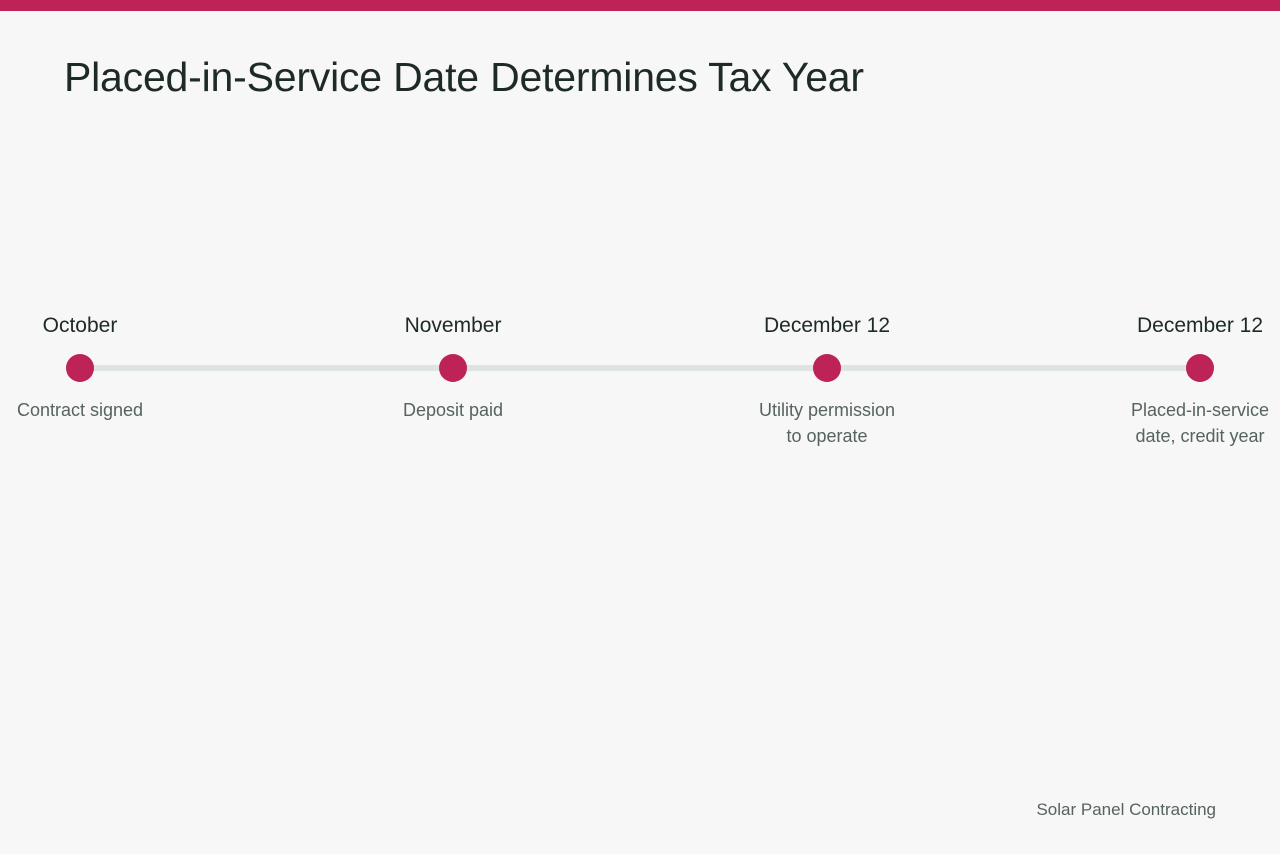 The height and width of the screenshot is (854, 1280). Describe the element at coordinates (453, 325) in the screenshot. I see `milestone-date: November` at that location.